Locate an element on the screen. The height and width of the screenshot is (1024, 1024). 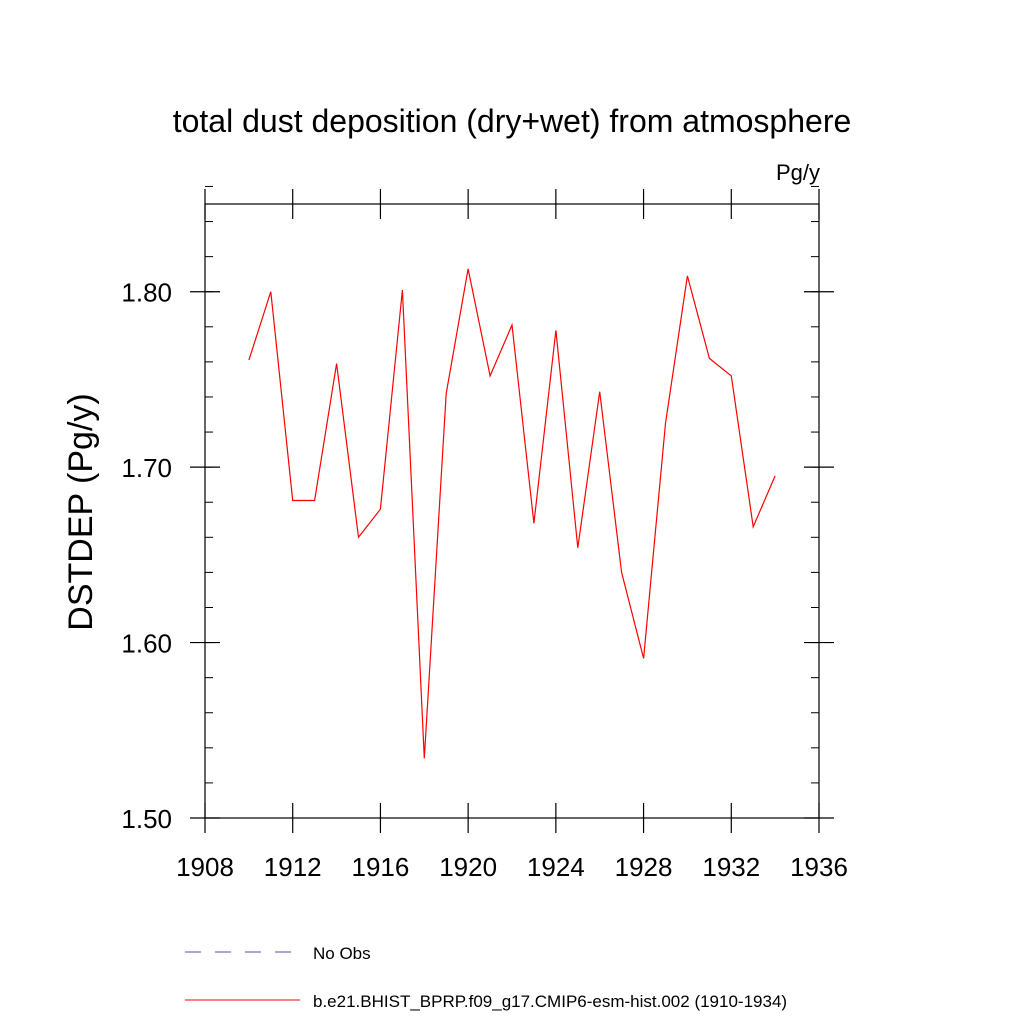
x-tick-label: 1916 is located at coordinates (381, 867).